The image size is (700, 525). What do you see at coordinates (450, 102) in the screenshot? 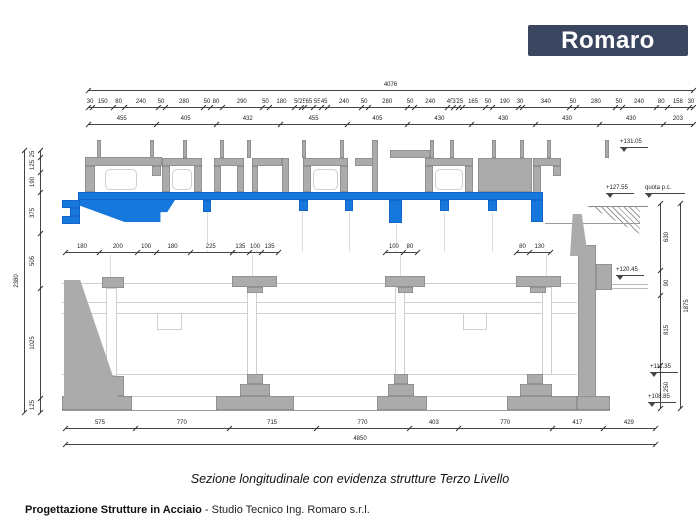
I see `dimension-value: 45` at bounding box center [450, 102].